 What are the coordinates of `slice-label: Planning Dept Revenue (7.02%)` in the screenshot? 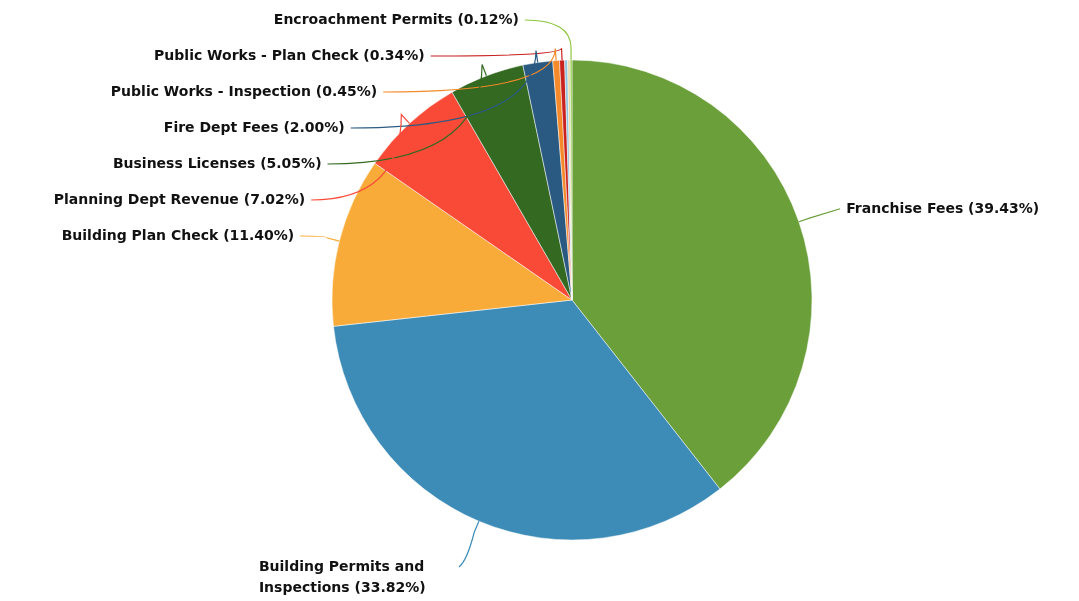 It's located at (179, 199).